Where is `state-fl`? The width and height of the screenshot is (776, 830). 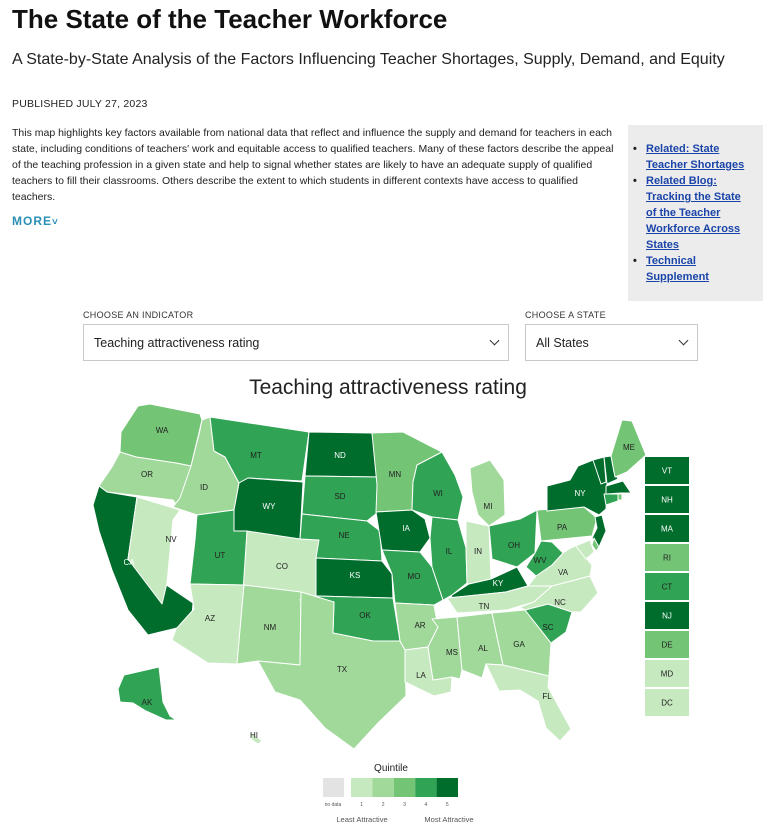
state-fl is located at coordinates (528, 702).